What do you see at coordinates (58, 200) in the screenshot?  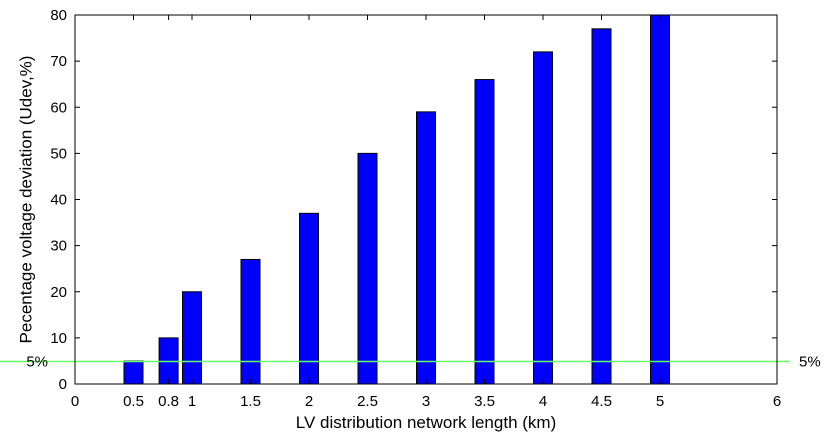 I see `y-tick-label: 40` at bounding box center [58, 200].